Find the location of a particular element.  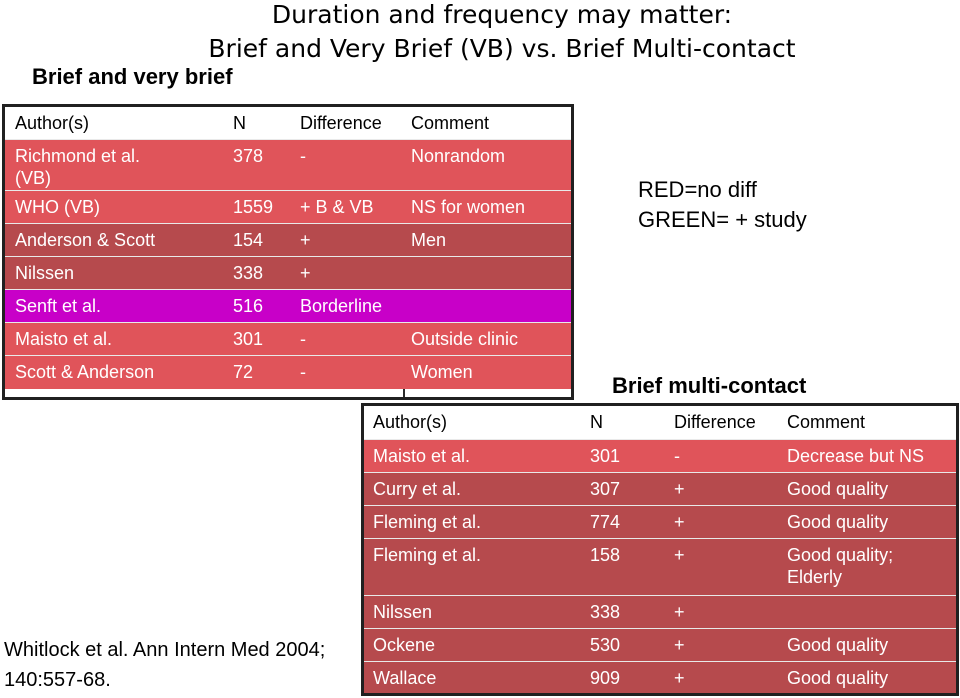

table-row: Senft et al. 516 Borderline is located at coordinates (288, 306).